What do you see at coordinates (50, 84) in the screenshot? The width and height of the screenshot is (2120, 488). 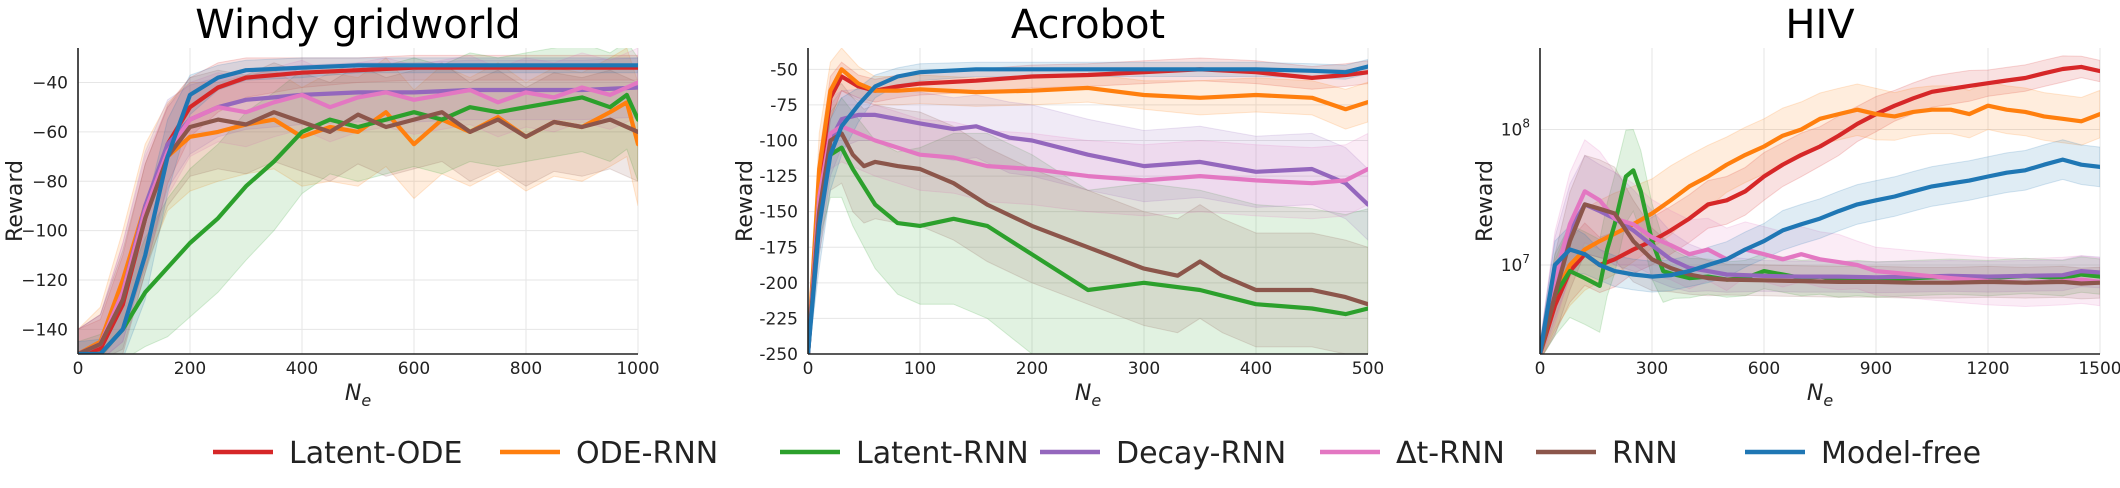 I see `y-tick-label: −40` at bounding box center [50, 84].